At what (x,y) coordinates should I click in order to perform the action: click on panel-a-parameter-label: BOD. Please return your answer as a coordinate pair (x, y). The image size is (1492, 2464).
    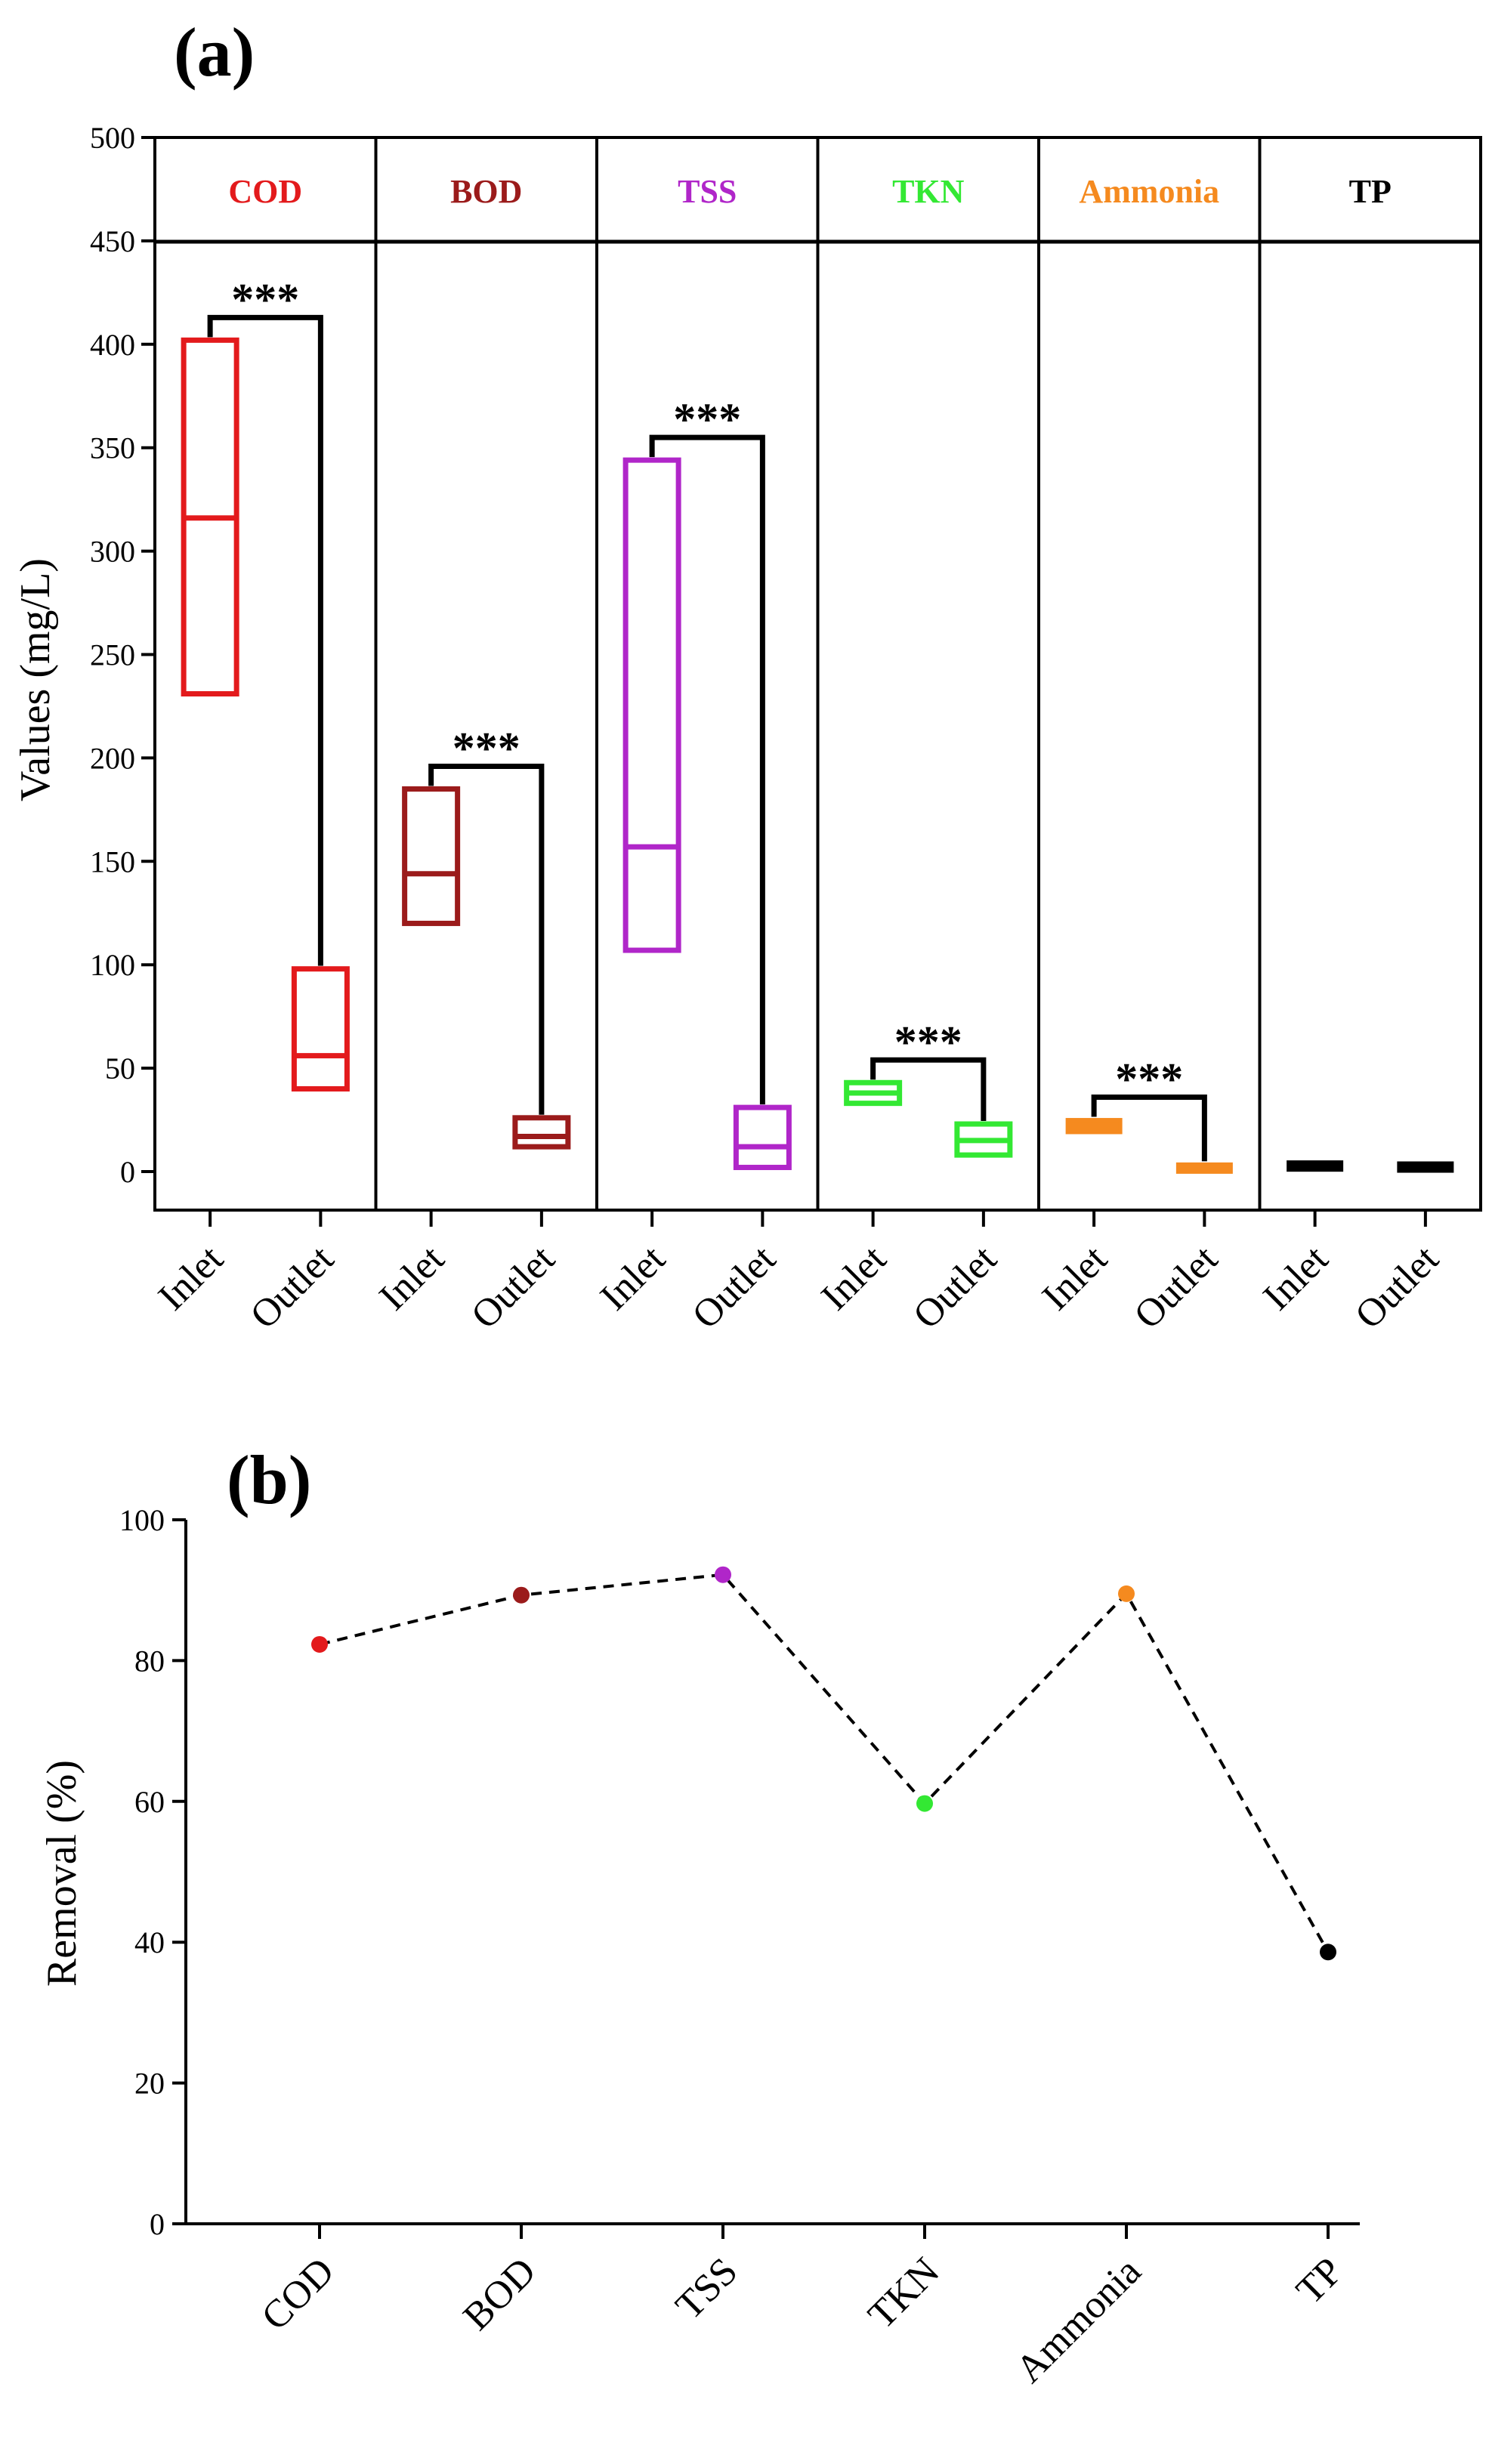
    Looking at the image, I should click on (486, 192).